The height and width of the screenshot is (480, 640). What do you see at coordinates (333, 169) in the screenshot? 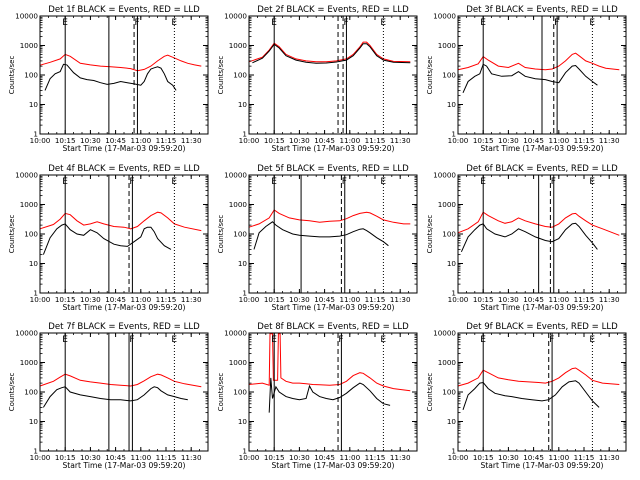
I see `panel-title: Det 5f BLACK = Events, RED = LLD` at bounding box center [333, 169].